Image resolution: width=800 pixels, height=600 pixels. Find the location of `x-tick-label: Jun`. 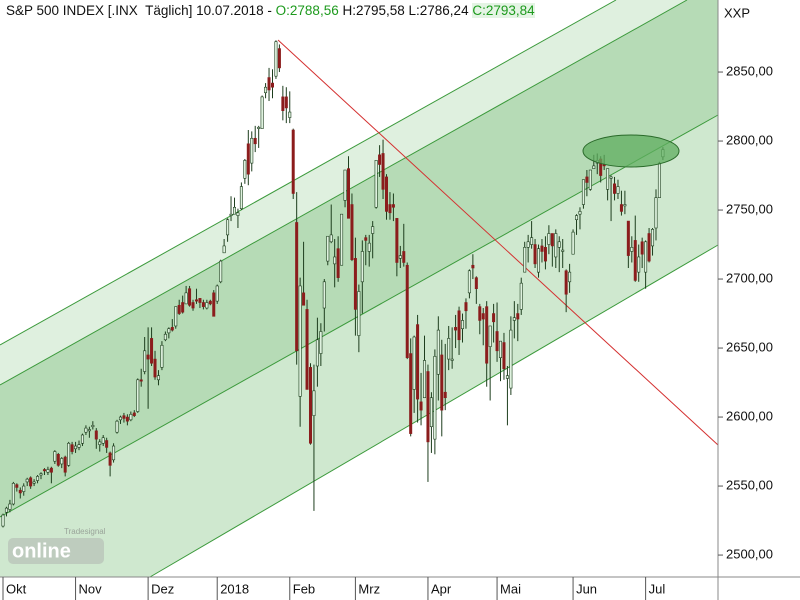

x-tick-label: Jun is located at coordinates (586, 588).